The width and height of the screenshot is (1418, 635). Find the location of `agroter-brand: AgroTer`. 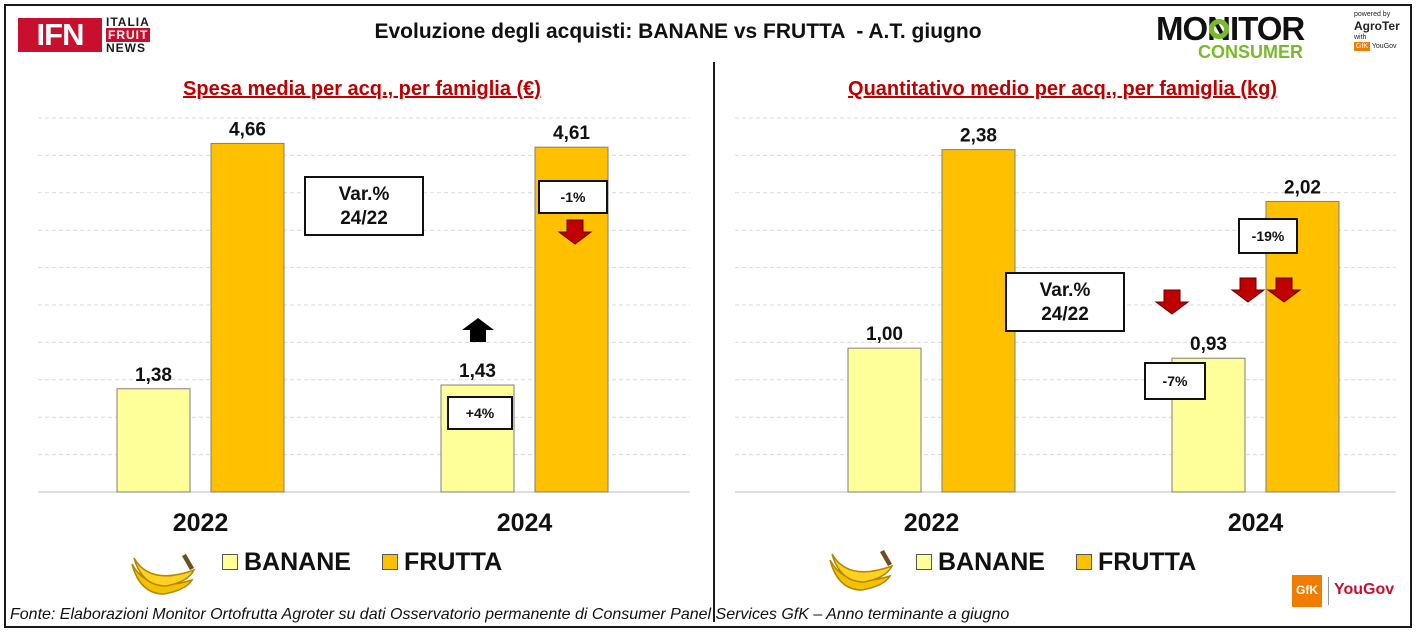

agroter-brand: AgroTer is located at coordinates (1377, 26).